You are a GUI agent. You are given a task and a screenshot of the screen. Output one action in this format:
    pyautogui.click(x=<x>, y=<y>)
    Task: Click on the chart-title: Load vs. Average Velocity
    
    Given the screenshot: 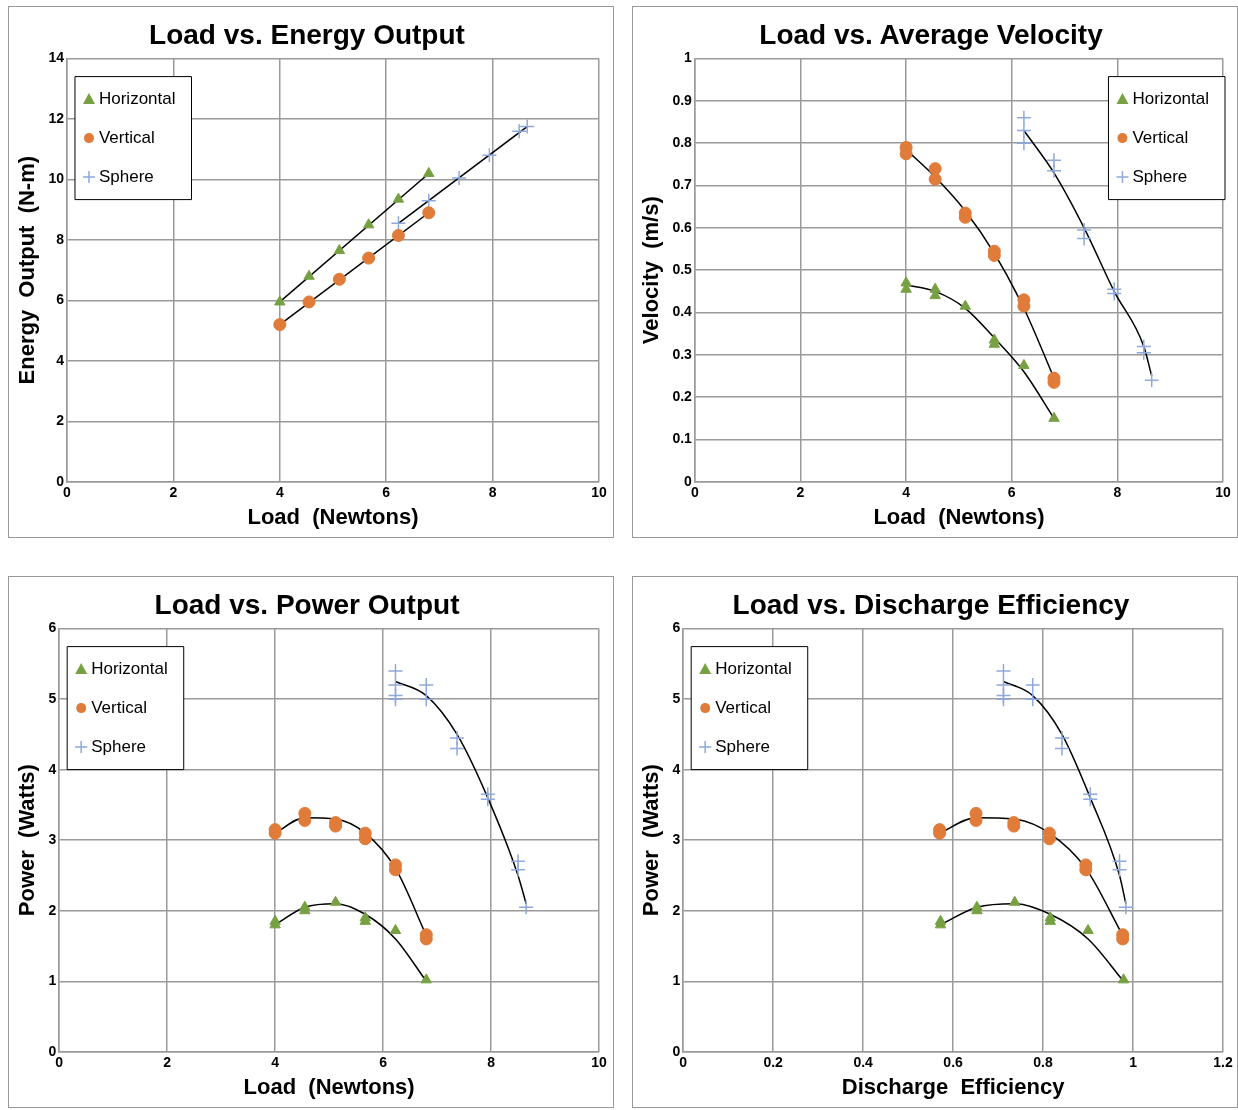 What is the action you would take?
    pyautogui.click(x=931, y=34)
    